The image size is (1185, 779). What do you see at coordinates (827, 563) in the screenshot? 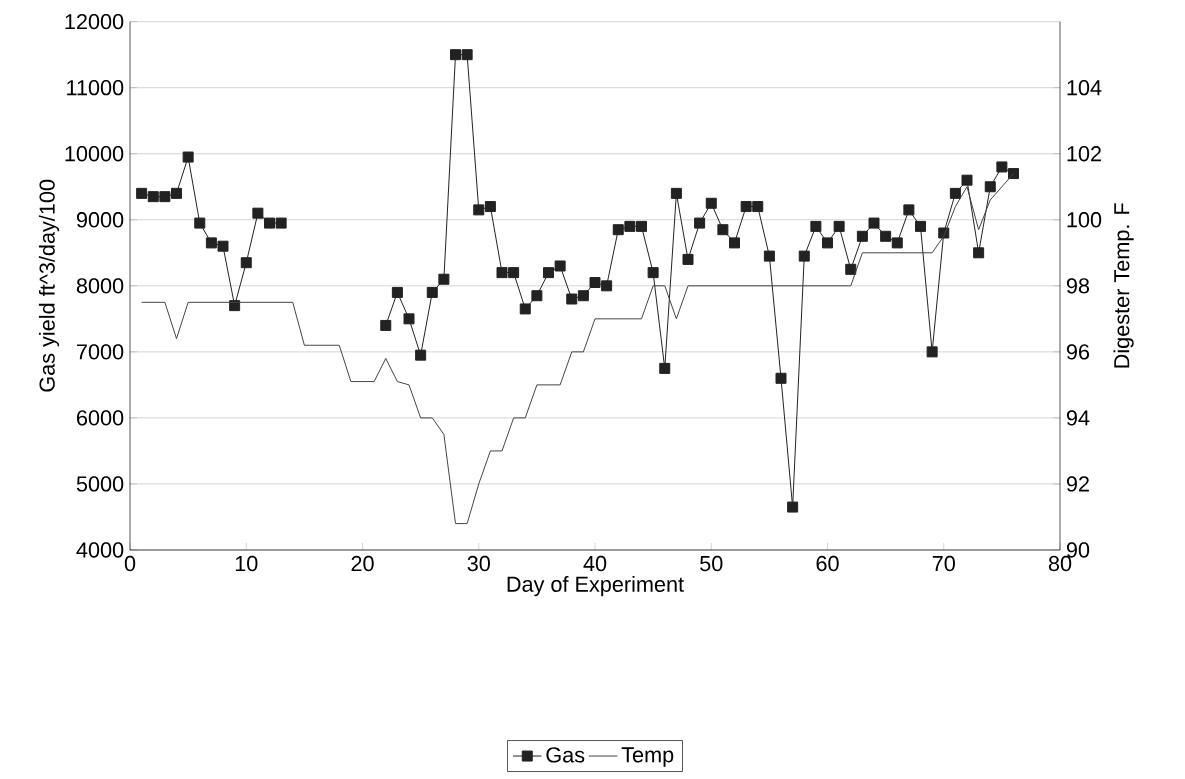
I see `x-tick-label: 60` at bounding box center [827, 563].